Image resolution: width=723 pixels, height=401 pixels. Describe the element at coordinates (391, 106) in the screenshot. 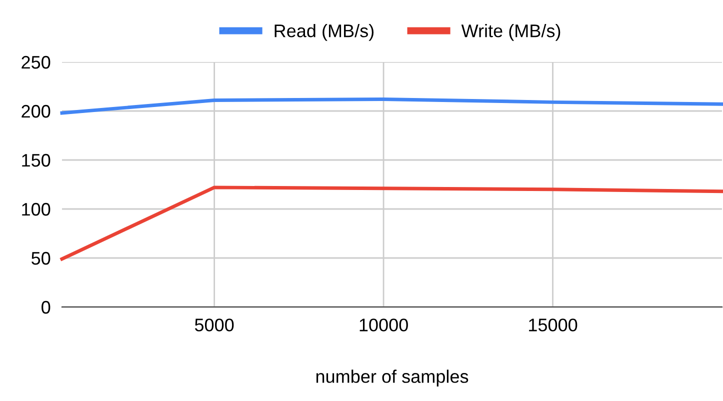

I see `line-series` at that location.